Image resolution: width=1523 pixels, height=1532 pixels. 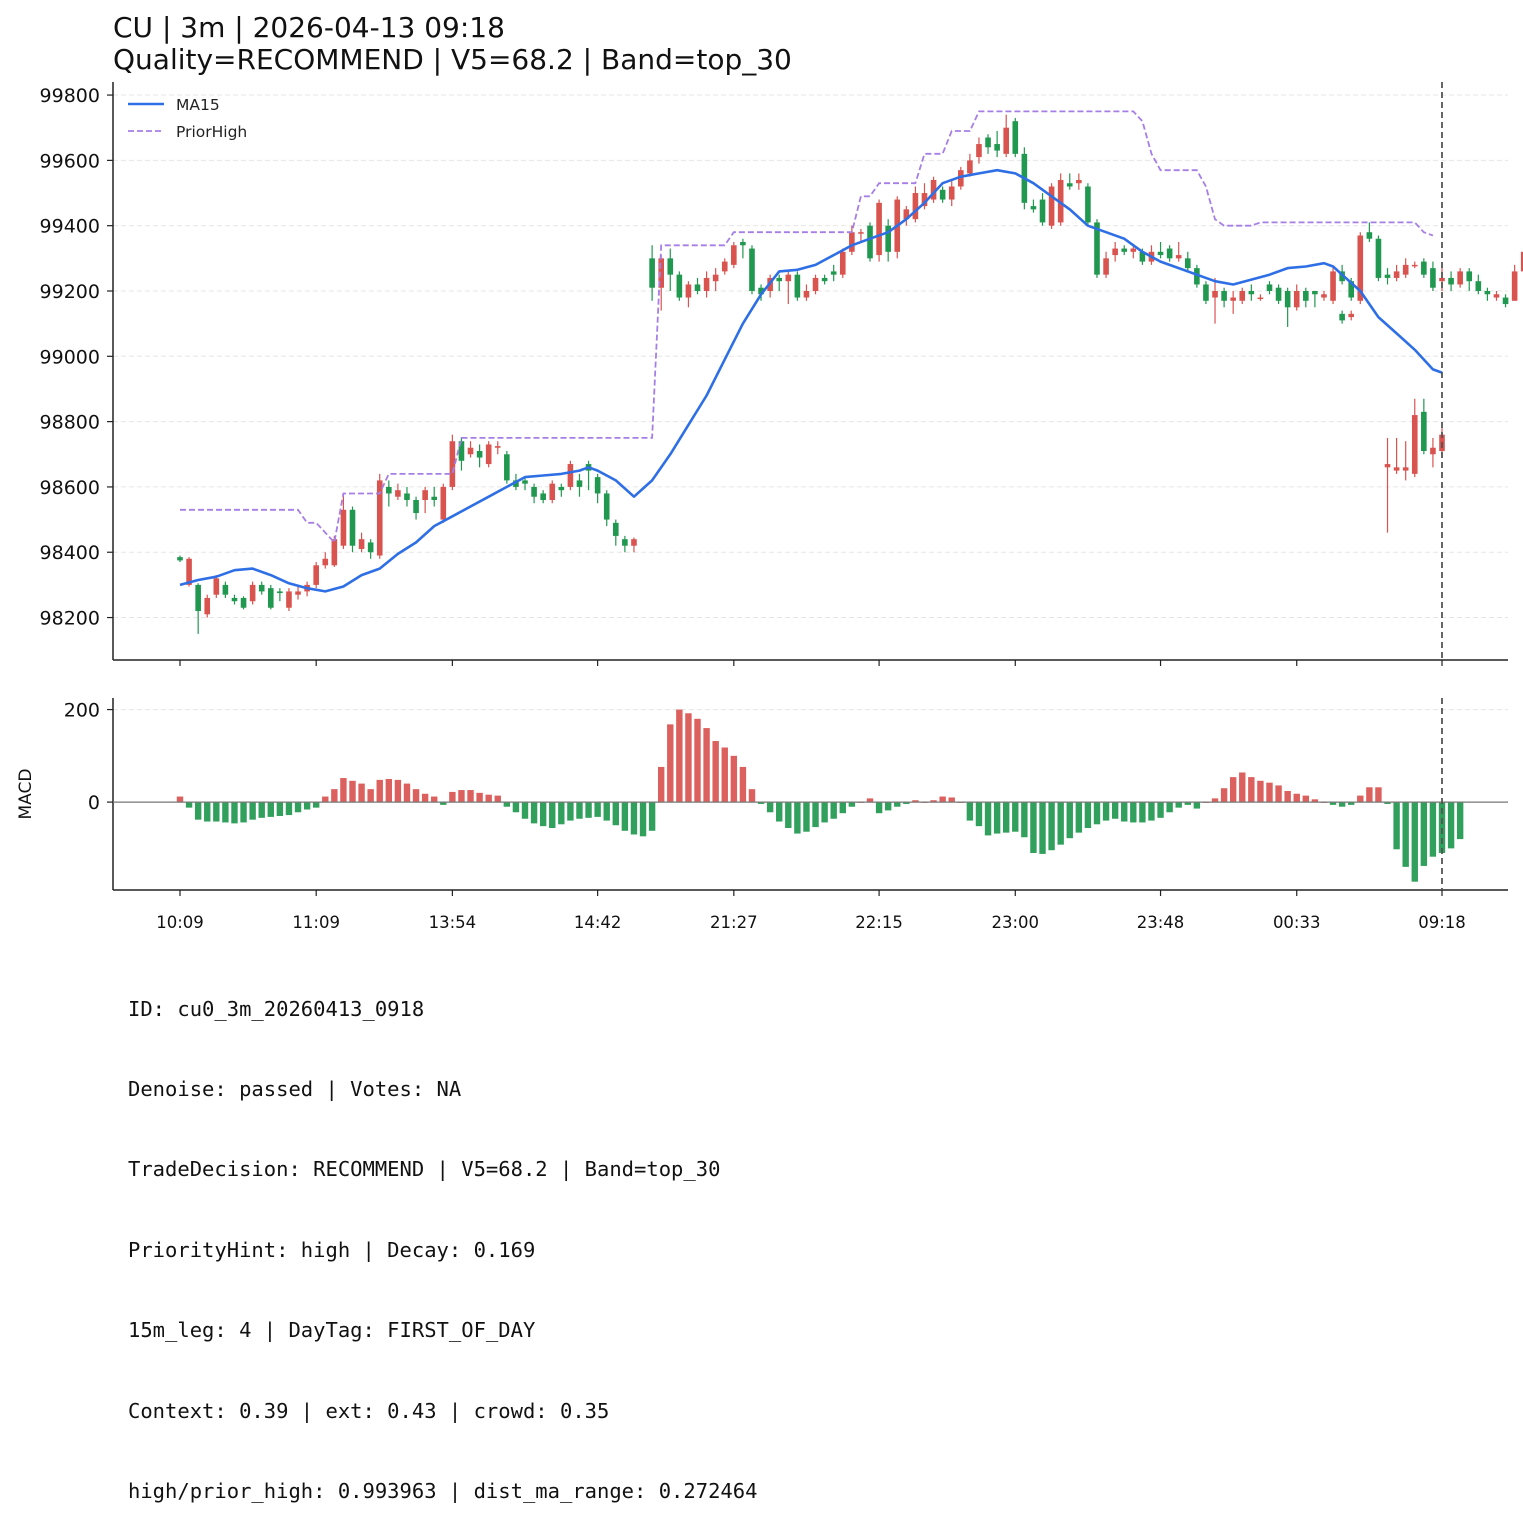 I want to click on price-y-tick-label: 98800, so click(x=70, y=423).